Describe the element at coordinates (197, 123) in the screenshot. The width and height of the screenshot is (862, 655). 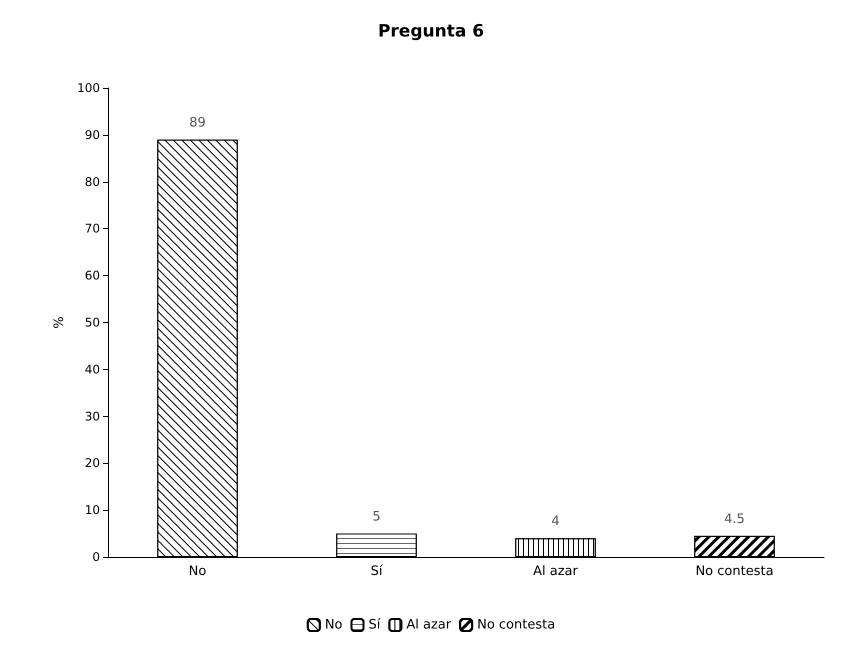
I see `data-label: 89` at that location.